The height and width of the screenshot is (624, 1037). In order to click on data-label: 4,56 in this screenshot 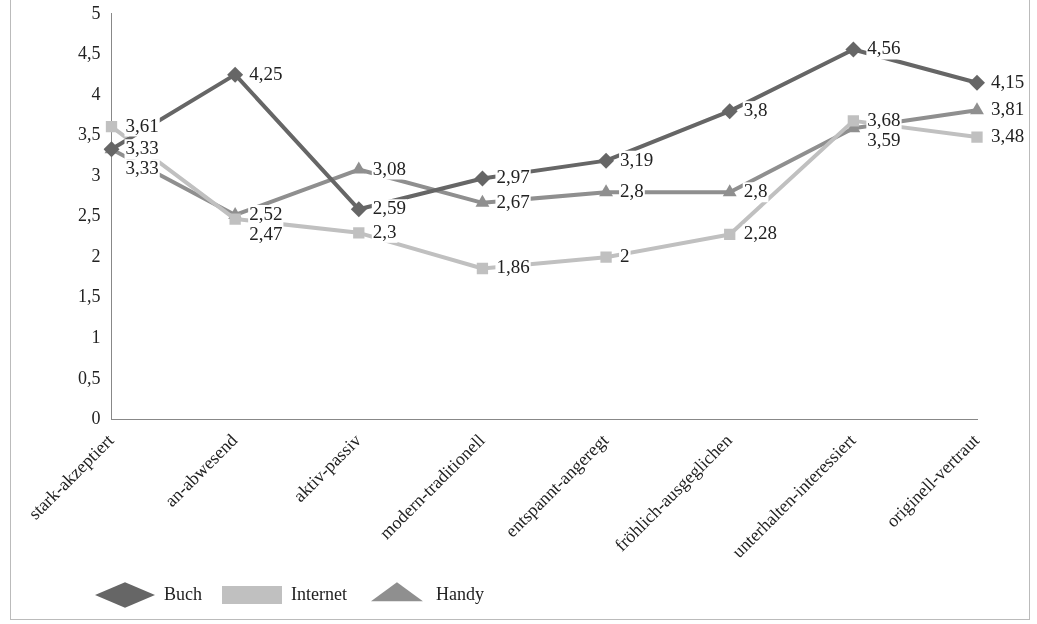, I will do `click(884, 48)`.